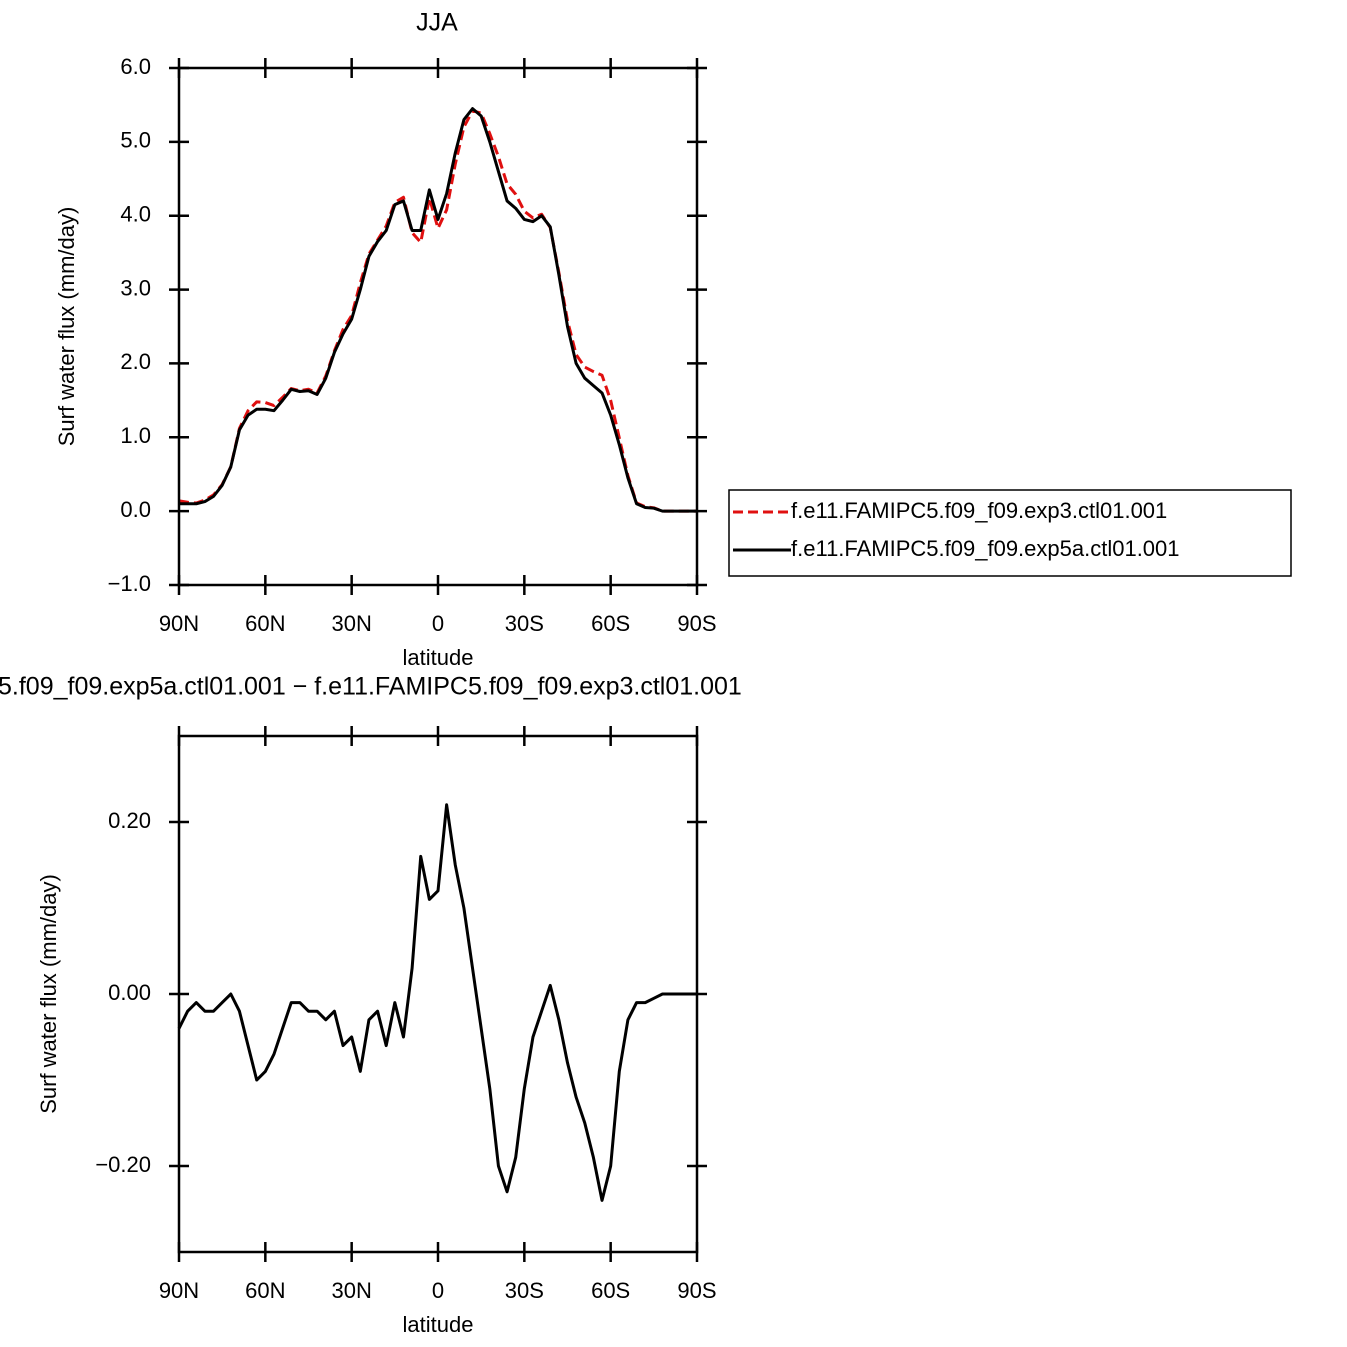  I want to click on y-tick-label: 2.0, so click(135, 361).